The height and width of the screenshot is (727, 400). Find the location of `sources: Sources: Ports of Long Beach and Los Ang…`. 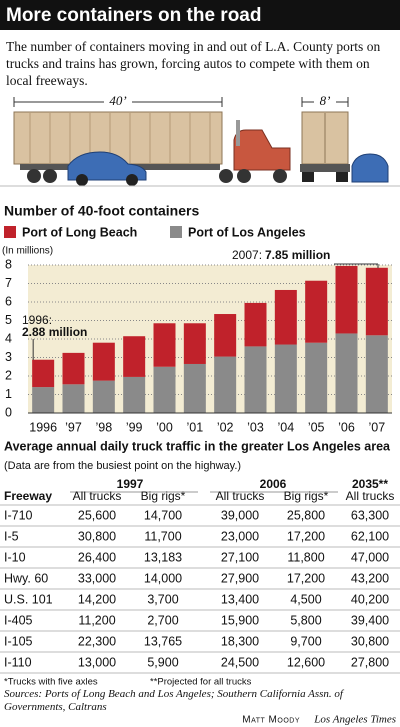

sources: Sources: Ports of Long Beach and Los Ang… is located at coordinates (173, 700).